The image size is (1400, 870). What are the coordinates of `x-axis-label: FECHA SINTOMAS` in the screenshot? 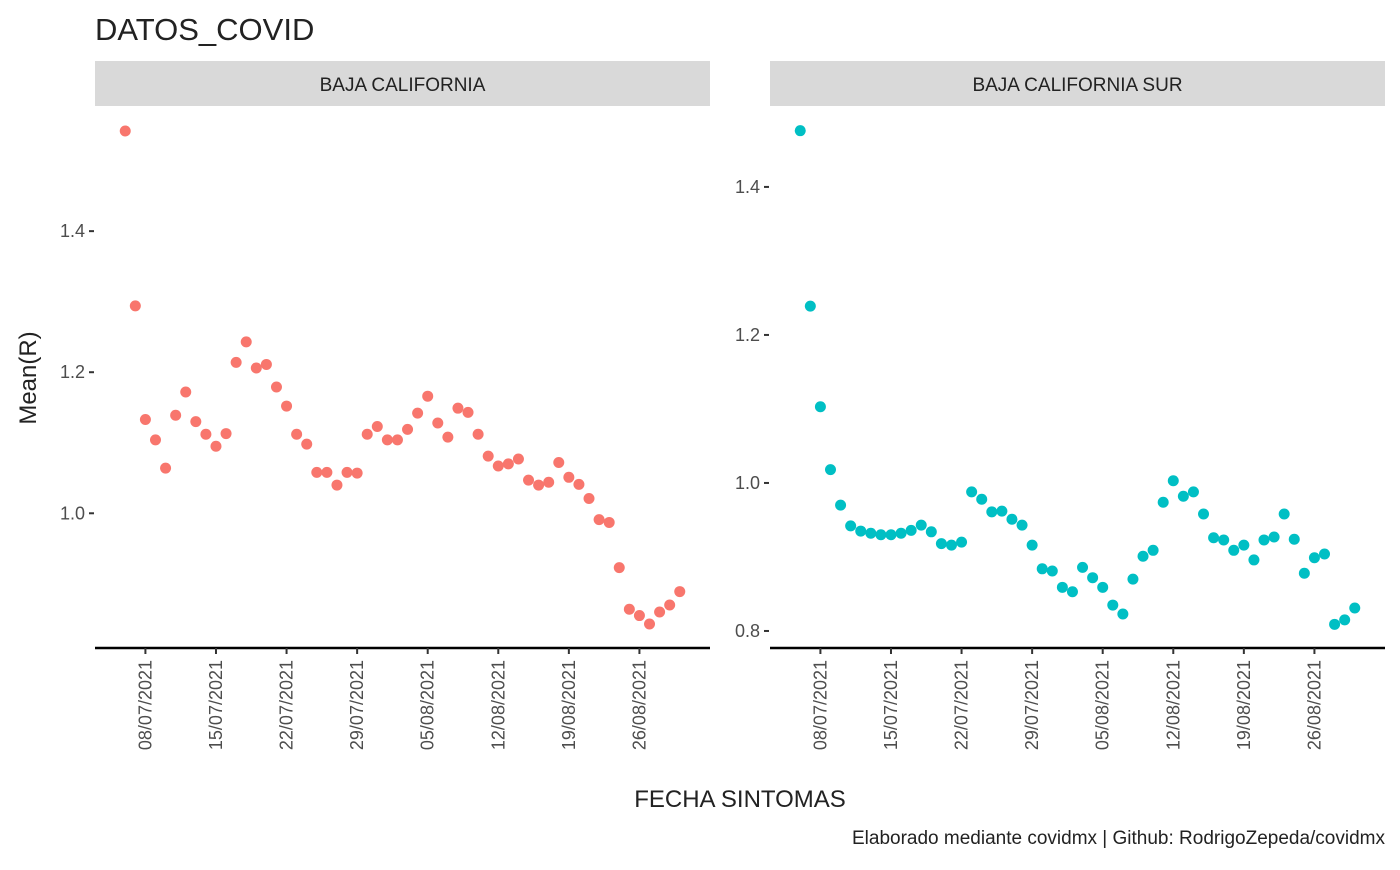 It's located at (740, 799).